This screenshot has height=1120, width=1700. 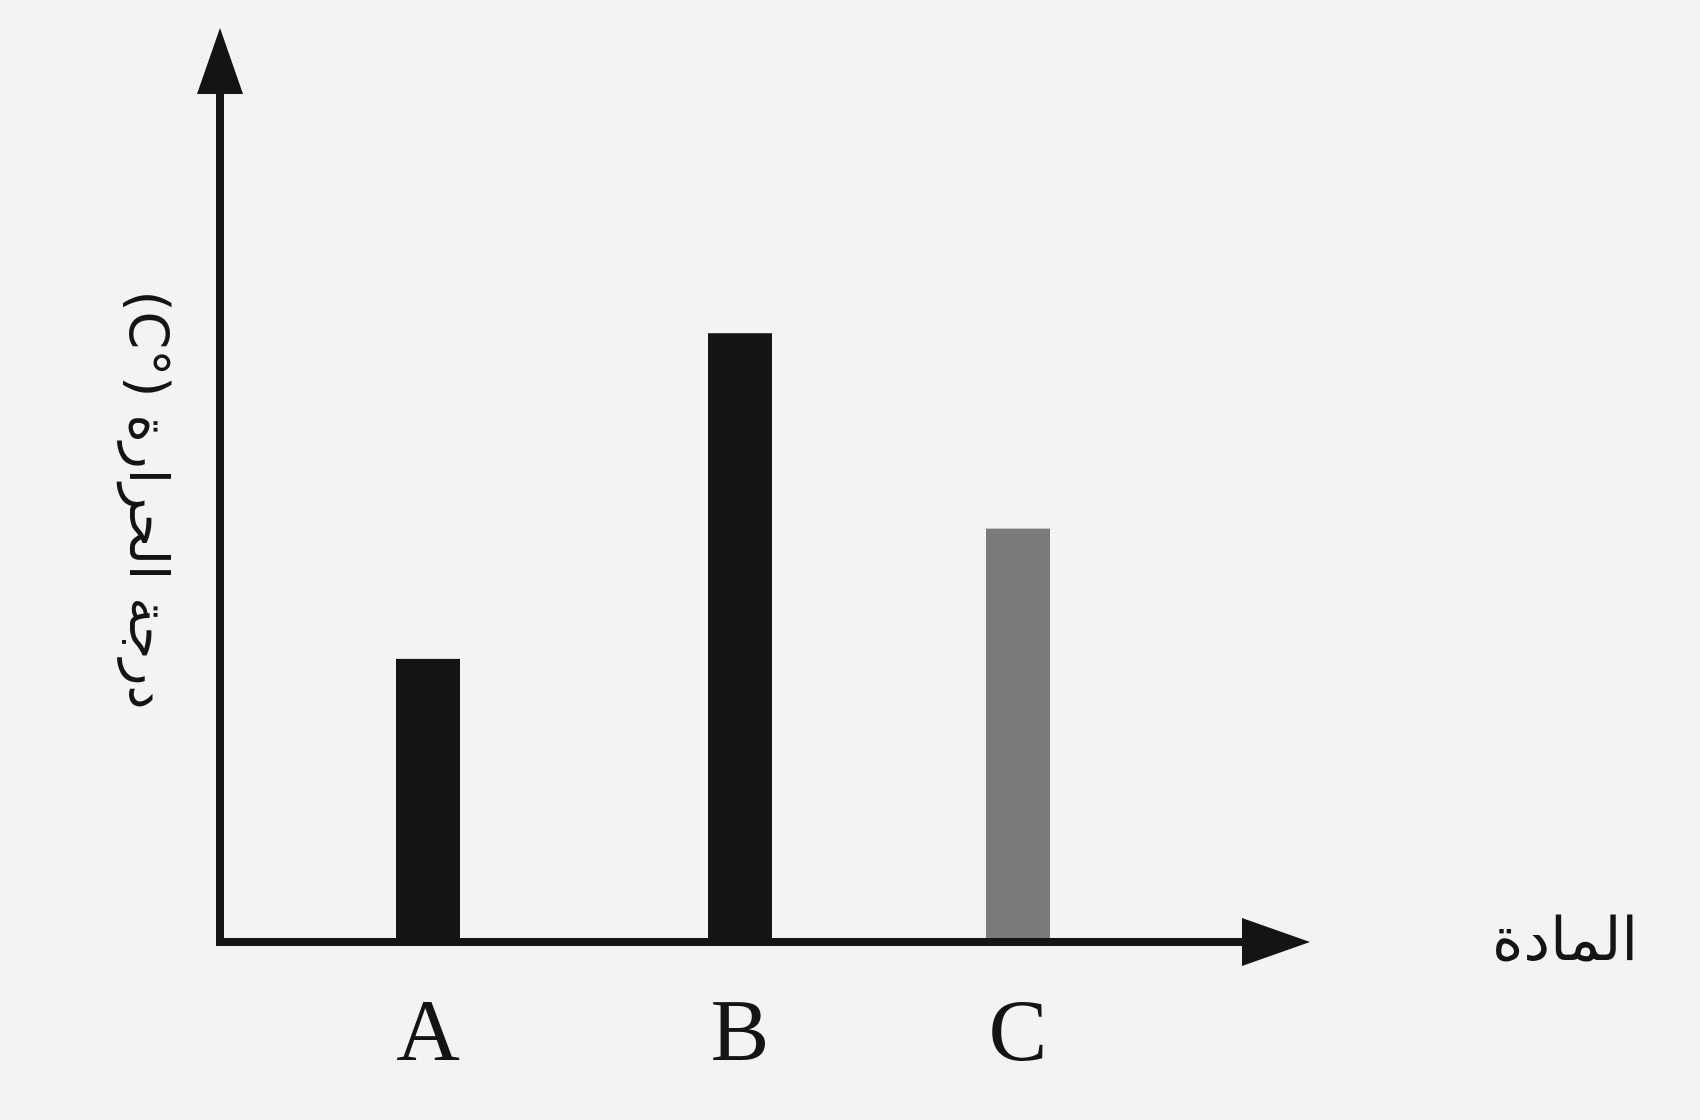 I want to click on tick-labels: A B C, so click(x=721, y=1031).